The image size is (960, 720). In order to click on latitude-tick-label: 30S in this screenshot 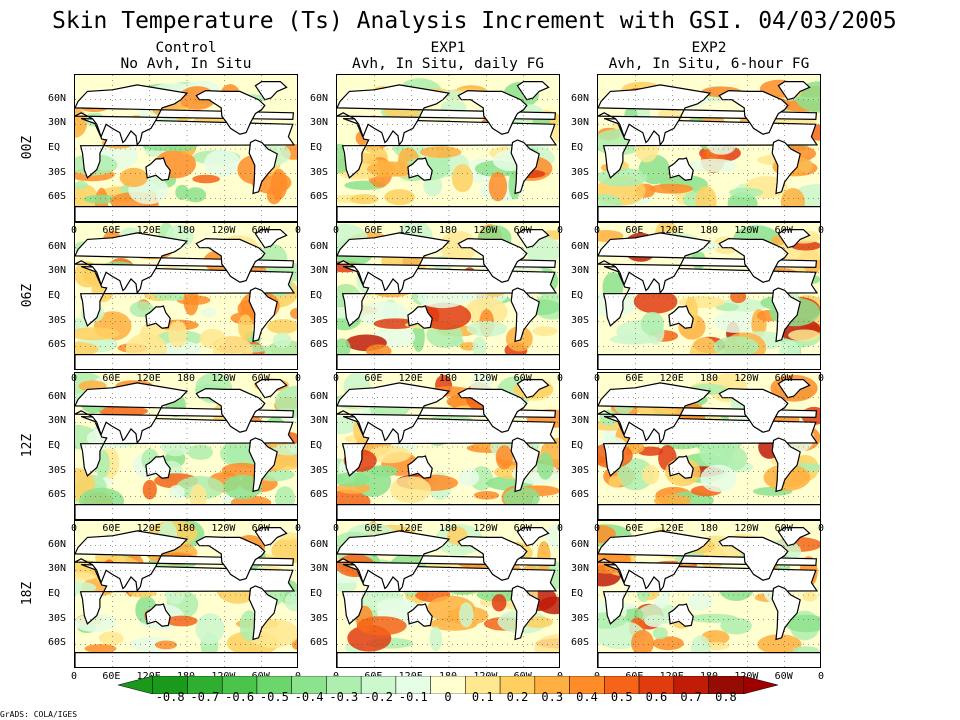, I will do `click(57, 172)`.